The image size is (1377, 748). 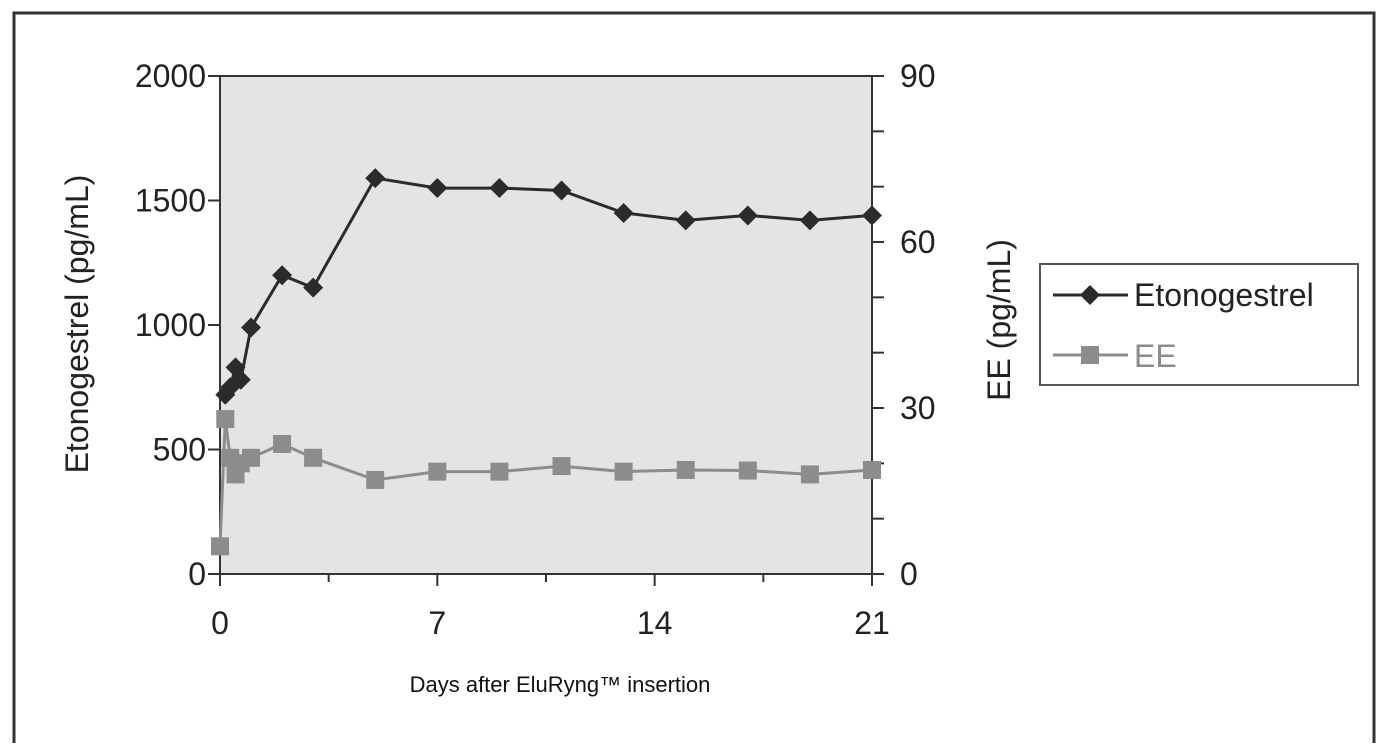 I want to click on legend-marker-etonogestrel, so click(x=1090, y=295).